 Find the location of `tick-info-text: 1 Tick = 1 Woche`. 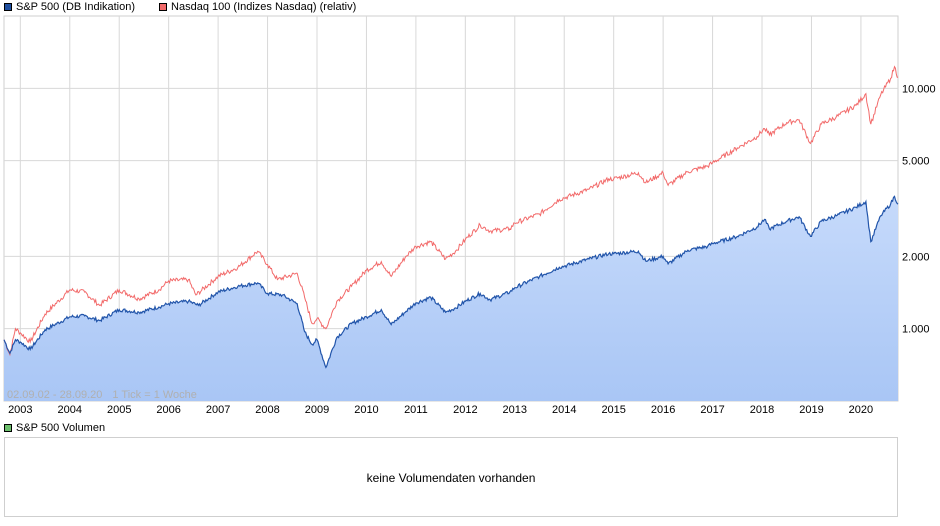

tick-info-text: 1 Tick = 1 Woche is located at coordinates (154, 395).